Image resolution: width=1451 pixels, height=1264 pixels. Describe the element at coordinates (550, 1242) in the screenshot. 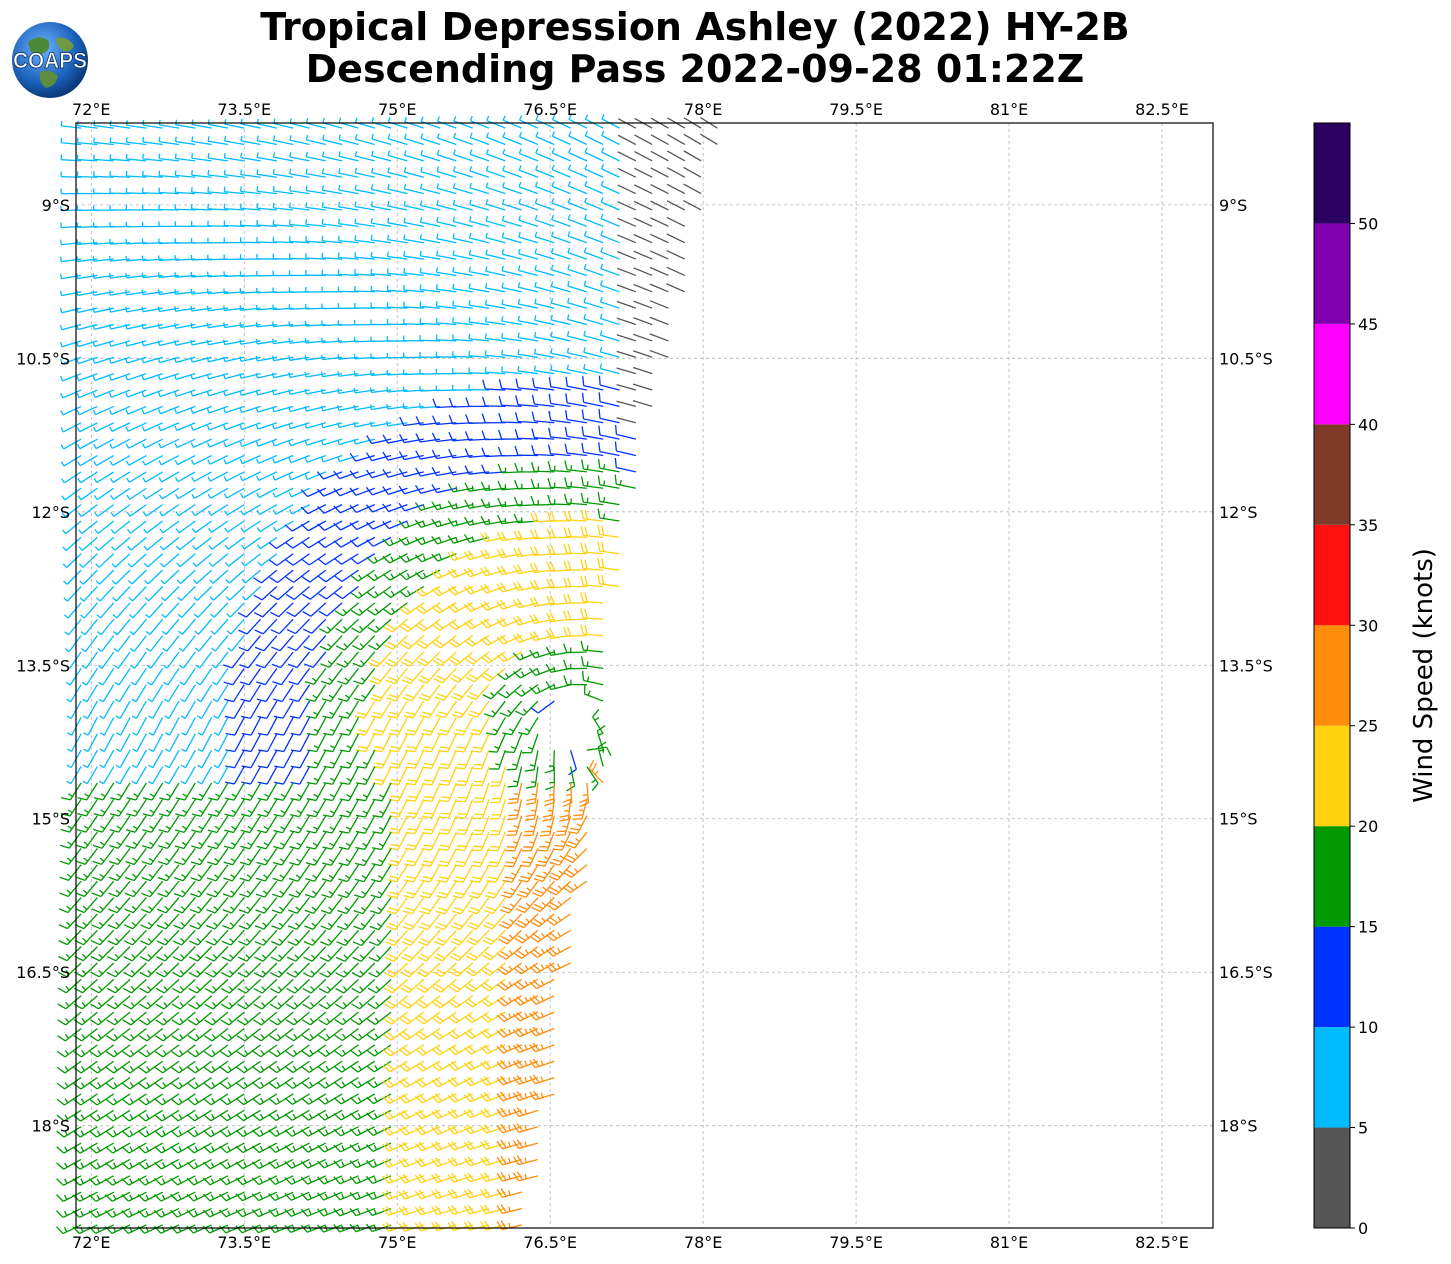

I see `lon-tick-bottom: 76.5°E` at that location.